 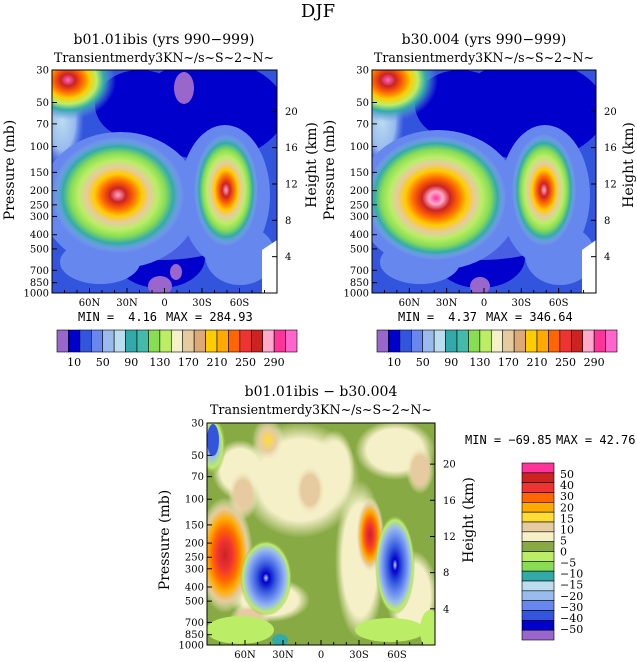 What do you see at coordinates (330, 170) in the screenshot?
I see `panel-2-ylabel: Pressure (mb)` at bounding box center [330, 170].